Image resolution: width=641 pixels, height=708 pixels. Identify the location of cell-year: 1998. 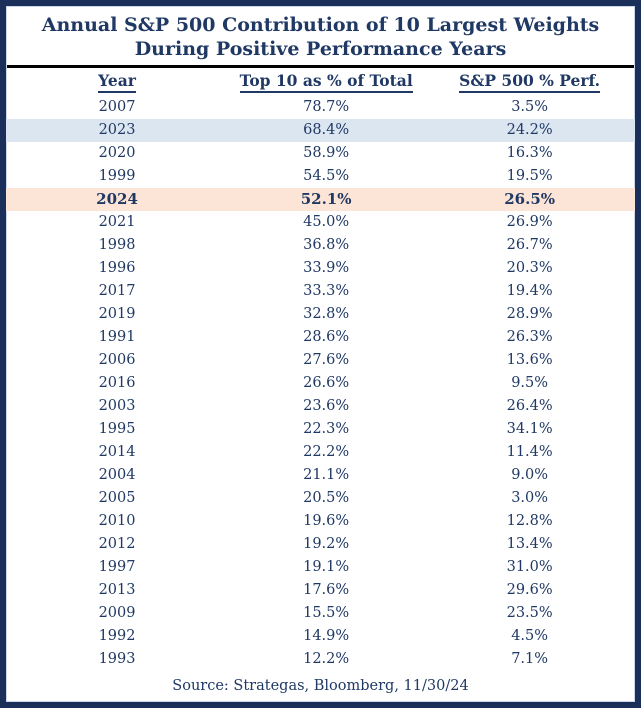
(117, 245).